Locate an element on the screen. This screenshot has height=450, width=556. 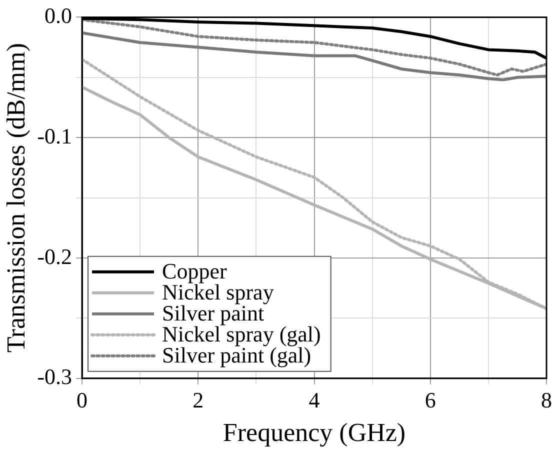
x-tick-label: 8 is located at coordinates (546, 399).